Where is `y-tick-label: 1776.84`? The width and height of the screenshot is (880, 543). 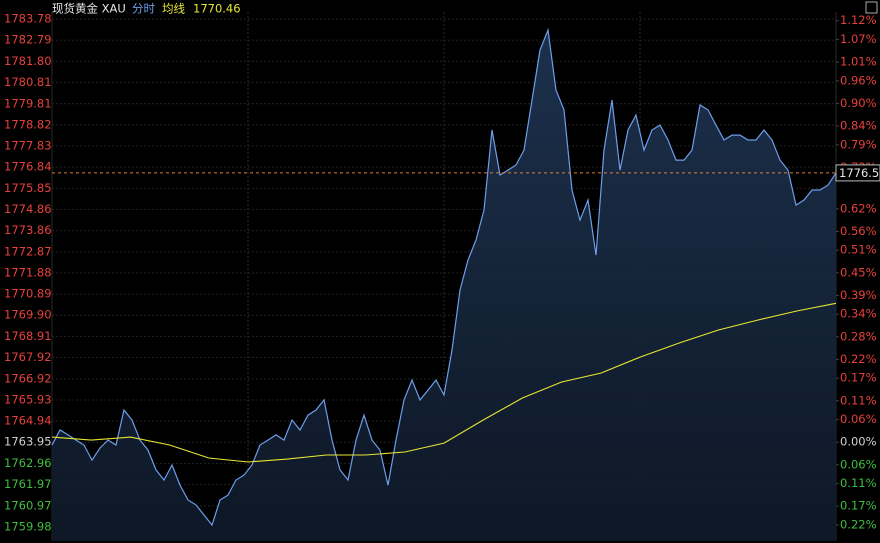
y-tick-label: 1776.84 is located at coordinates (28, 167).